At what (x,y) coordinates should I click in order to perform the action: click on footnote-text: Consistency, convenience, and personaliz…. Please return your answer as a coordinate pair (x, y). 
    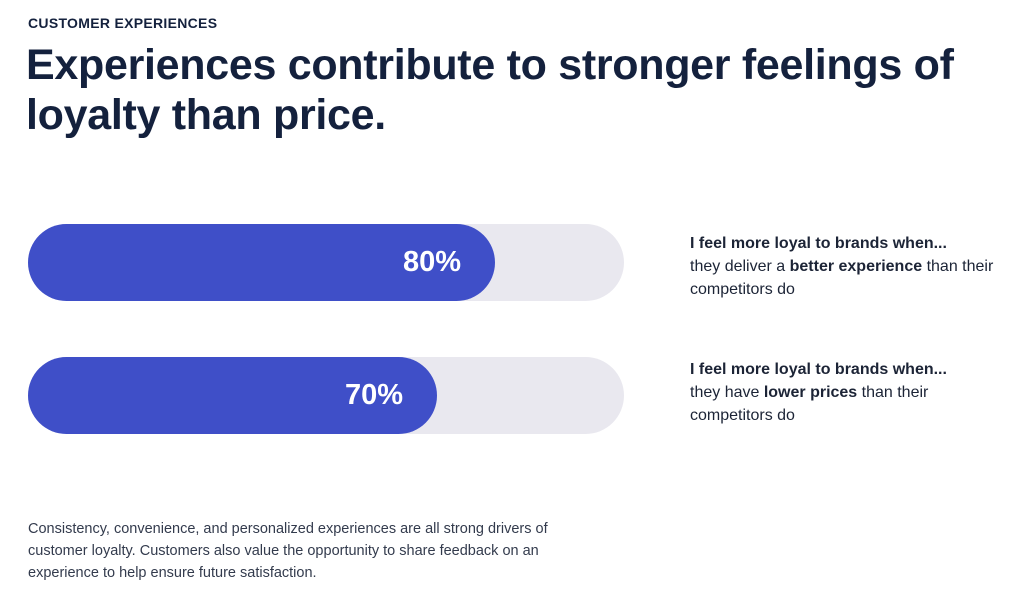
    Looking at the image, I should click on (288, 551).